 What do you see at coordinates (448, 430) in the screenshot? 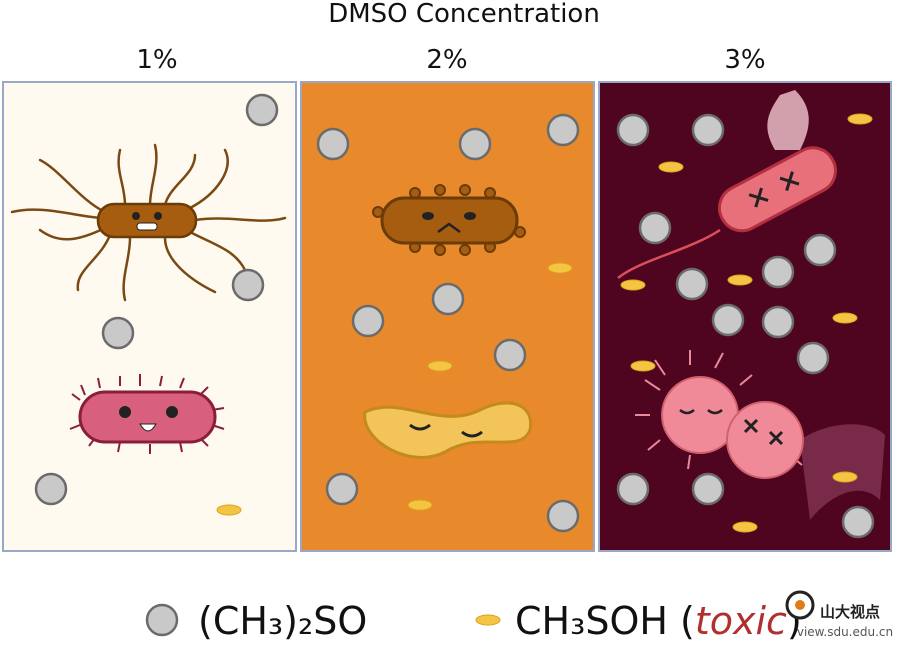
I see `bacterium-worm` at bounding box center [448, 430].